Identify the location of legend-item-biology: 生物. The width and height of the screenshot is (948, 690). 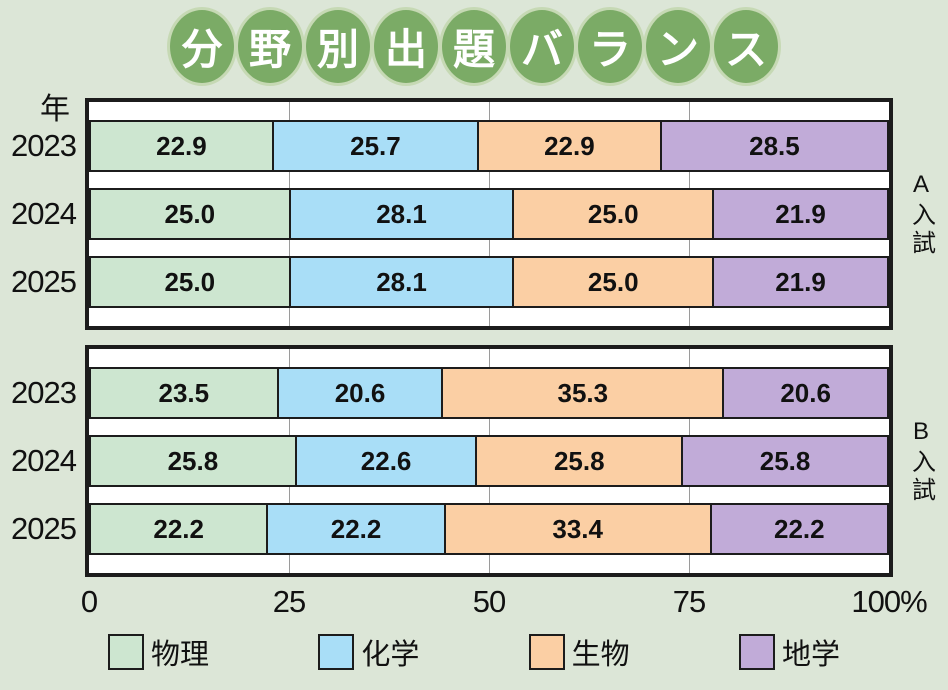
(579, 652).